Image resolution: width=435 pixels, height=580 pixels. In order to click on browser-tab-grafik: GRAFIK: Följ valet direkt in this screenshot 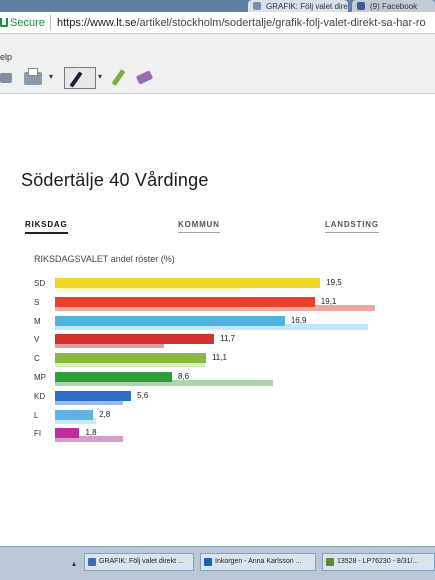, I will do `click(298, 6)`.